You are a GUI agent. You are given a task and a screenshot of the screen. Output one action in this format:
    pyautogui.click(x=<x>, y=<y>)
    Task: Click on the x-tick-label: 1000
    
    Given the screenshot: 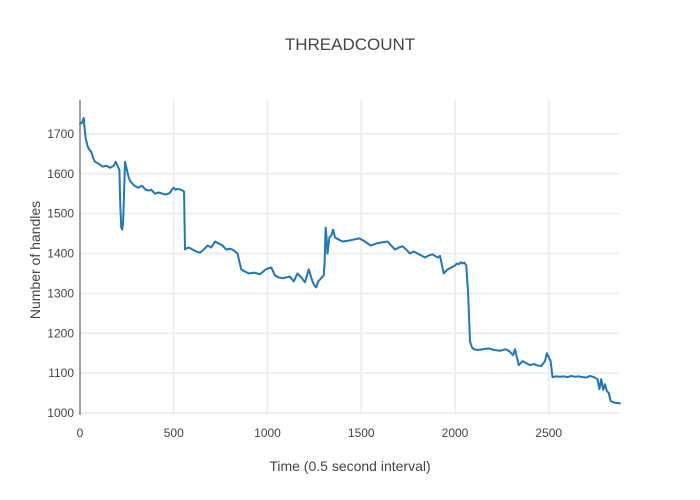 What is the action you would take?
    pyautogui.click(x=267, y=433)
    